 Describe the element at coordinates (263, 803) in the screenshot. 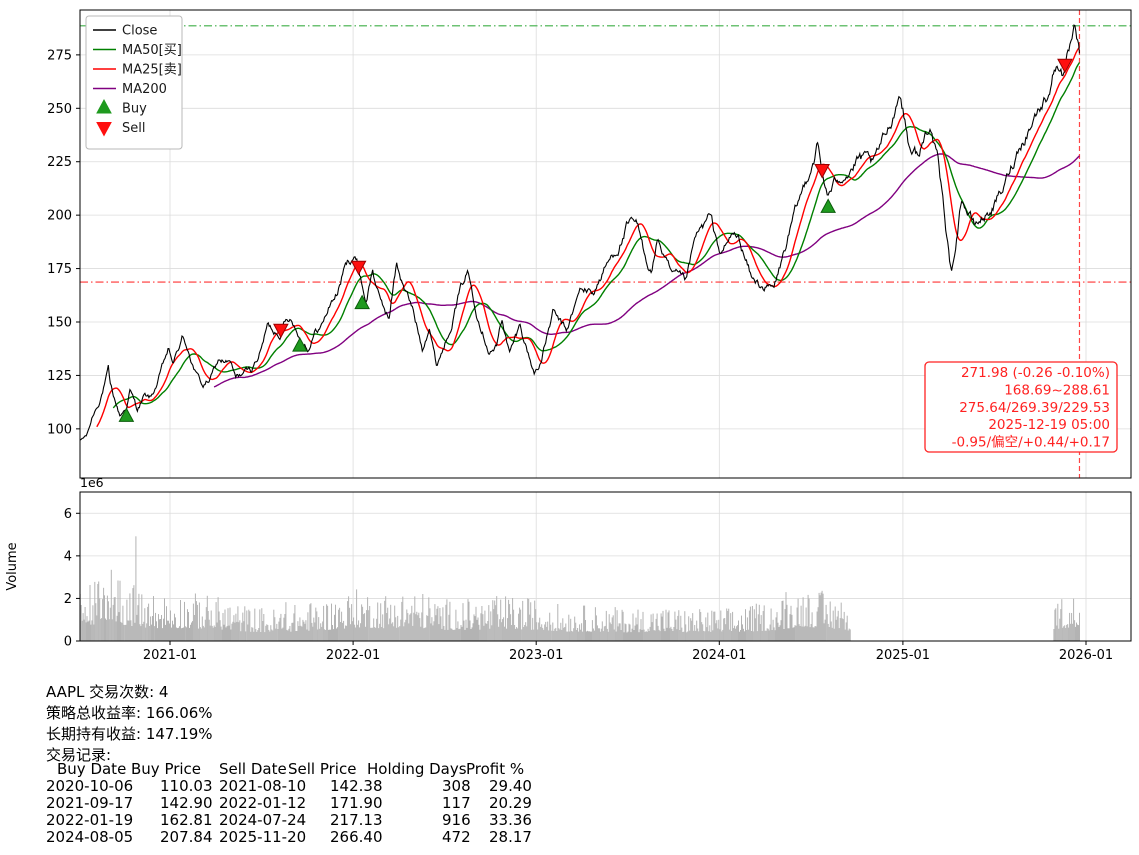

I see `trade-cell: 2022-01-12` at that location.